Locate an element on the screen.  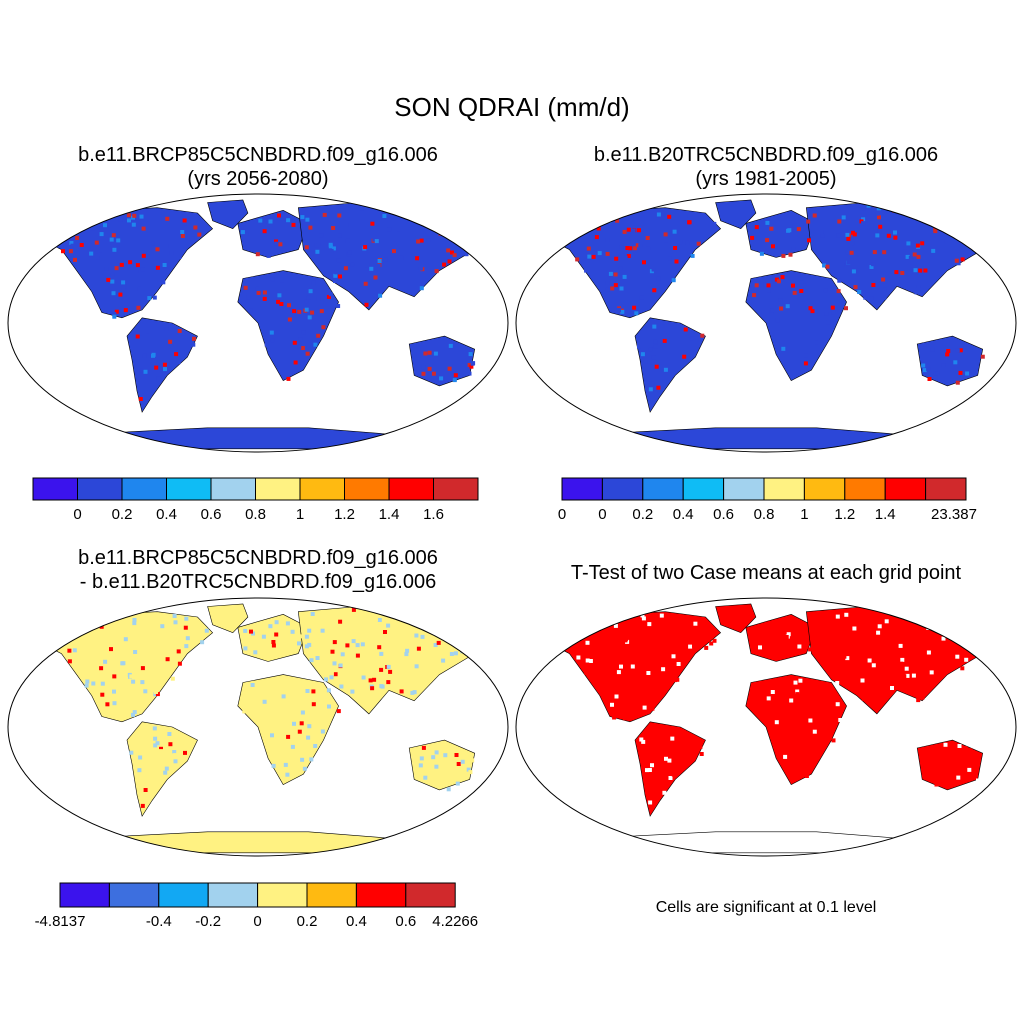
panel-3-world-map is located at coordinates (258, 727).